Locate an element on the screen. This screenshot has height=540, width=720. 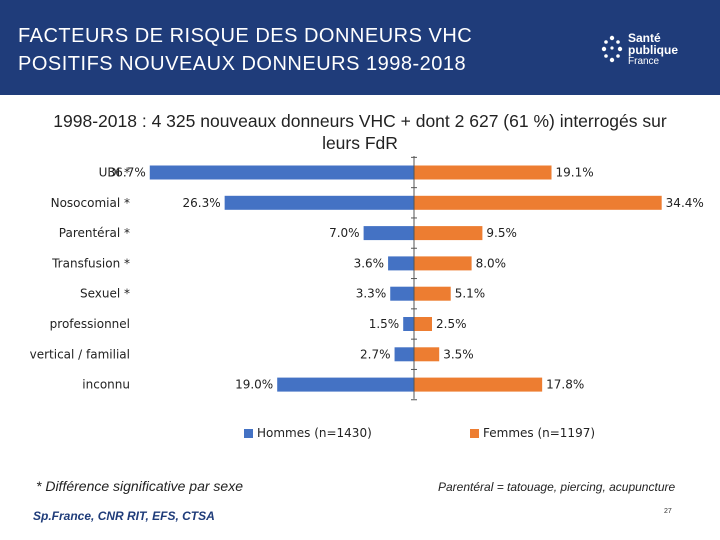
legend-femmes: Femmes (n=1197) is located at coordinates (532, 433).